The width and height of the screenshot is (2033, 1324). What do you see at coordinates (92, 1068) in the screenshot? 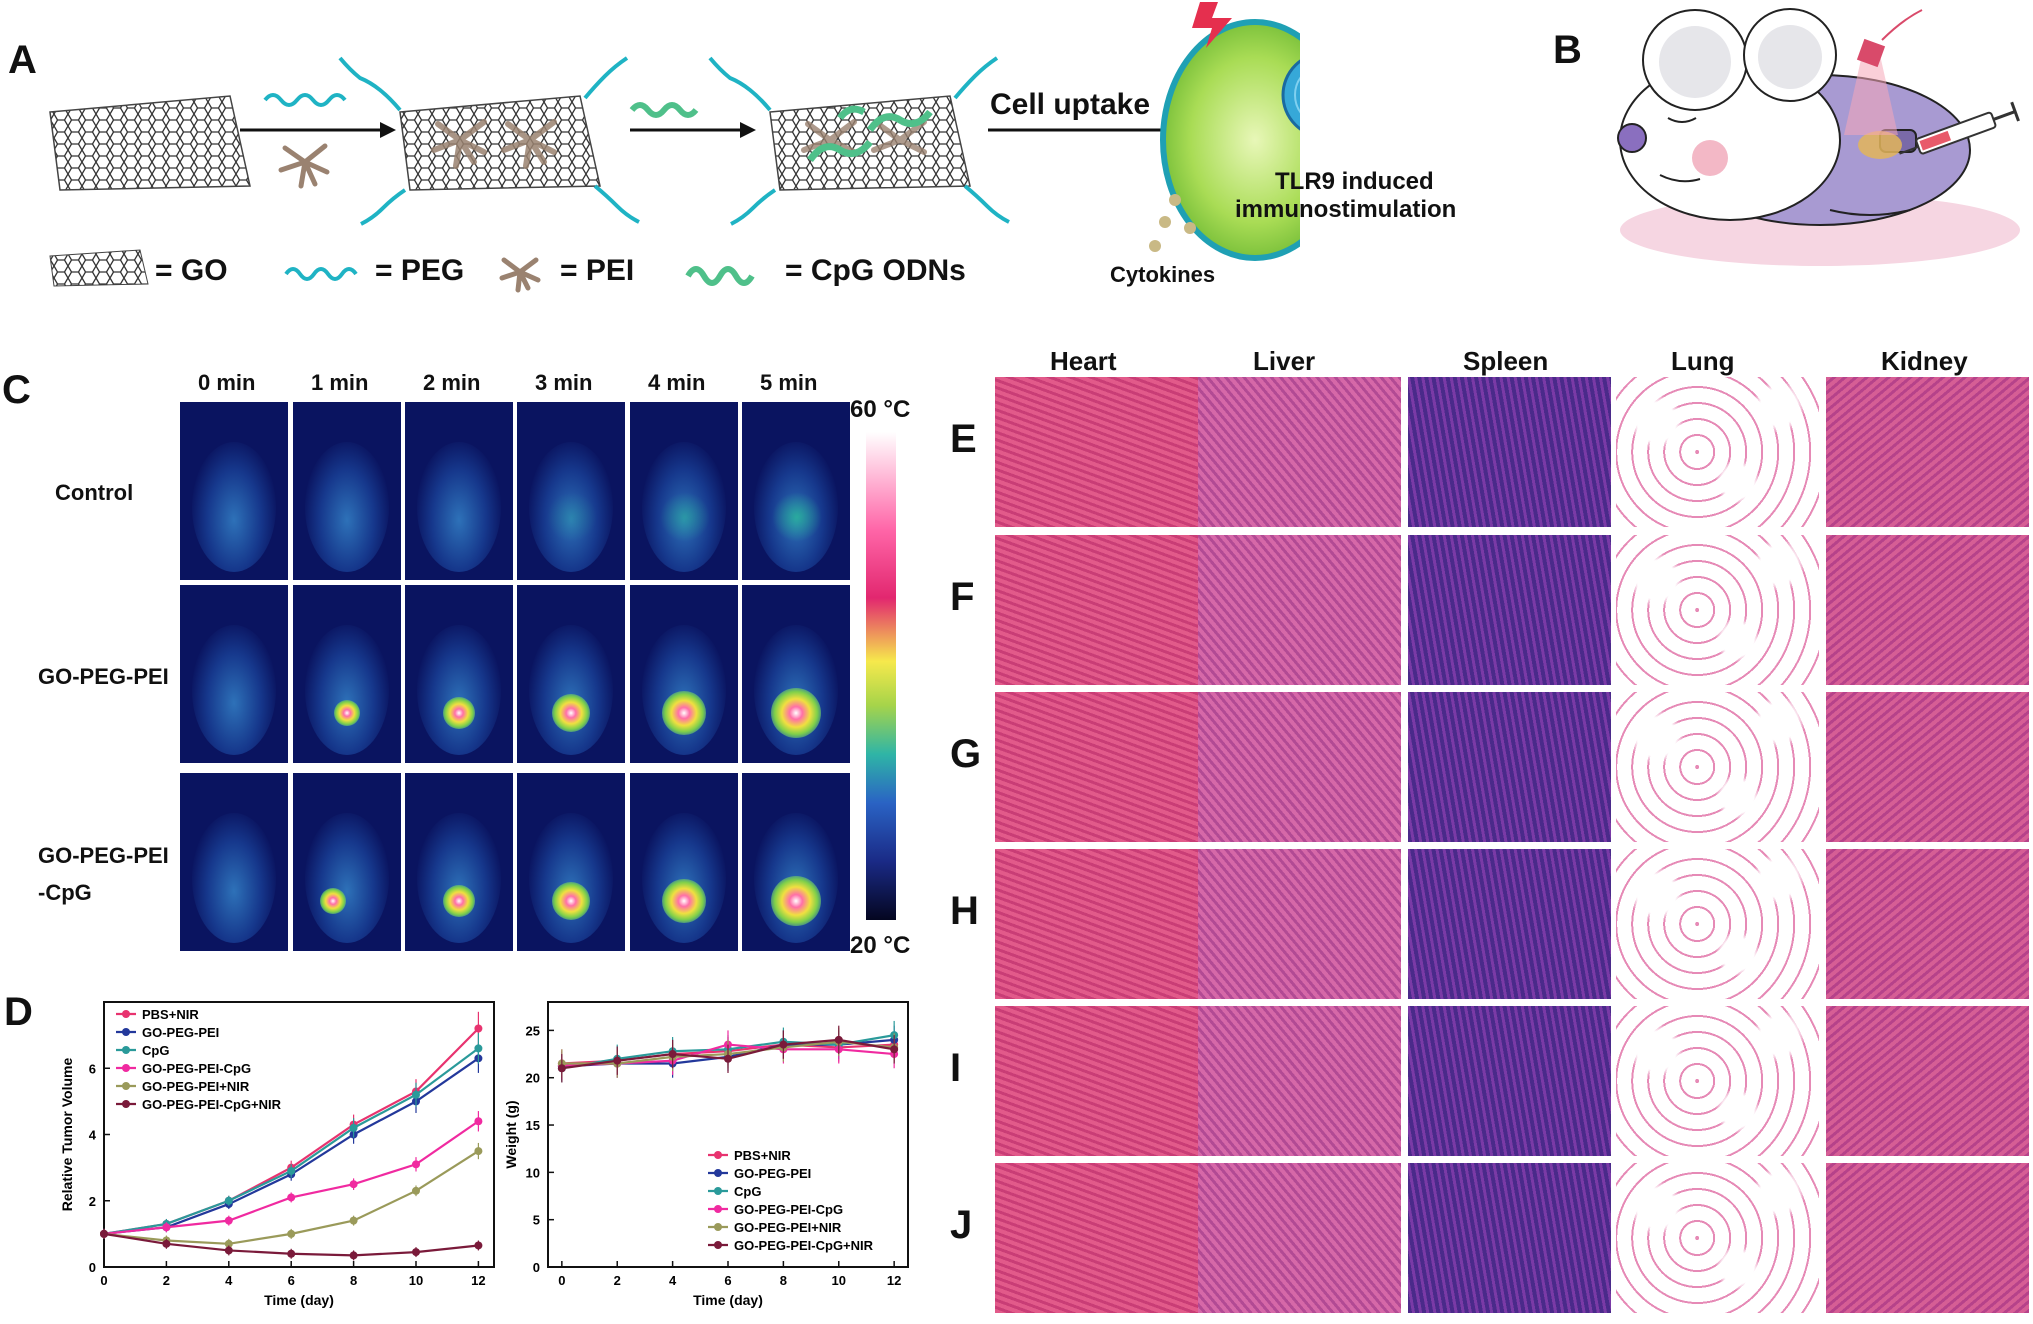
I see `y-tick-label: 6` at bounding box center [92, 1068].